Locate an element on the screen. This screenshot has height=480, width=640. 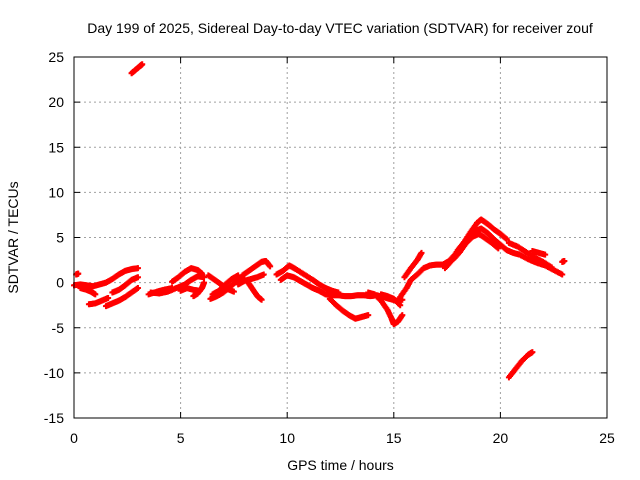
x-tick-label: 10 is located at coordinates (287, 438).